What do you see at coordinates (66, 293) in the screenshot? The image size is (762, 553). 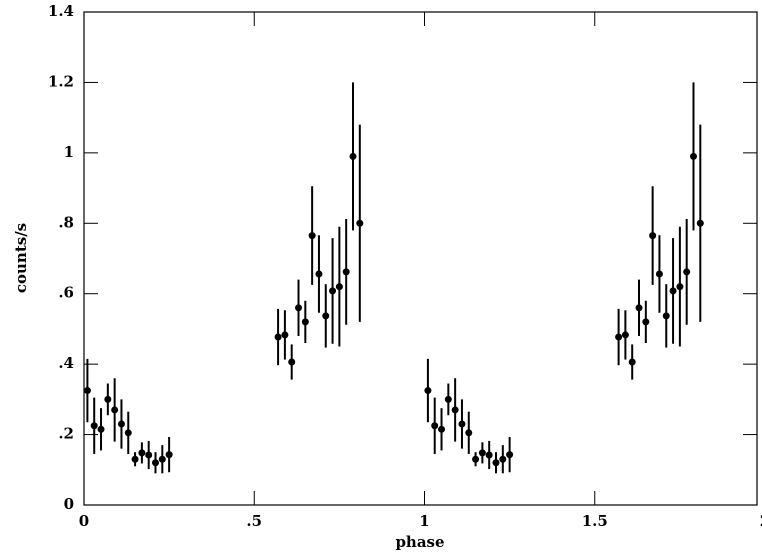 I see `y-tick-label: .6` at bounding box center [66, 293].